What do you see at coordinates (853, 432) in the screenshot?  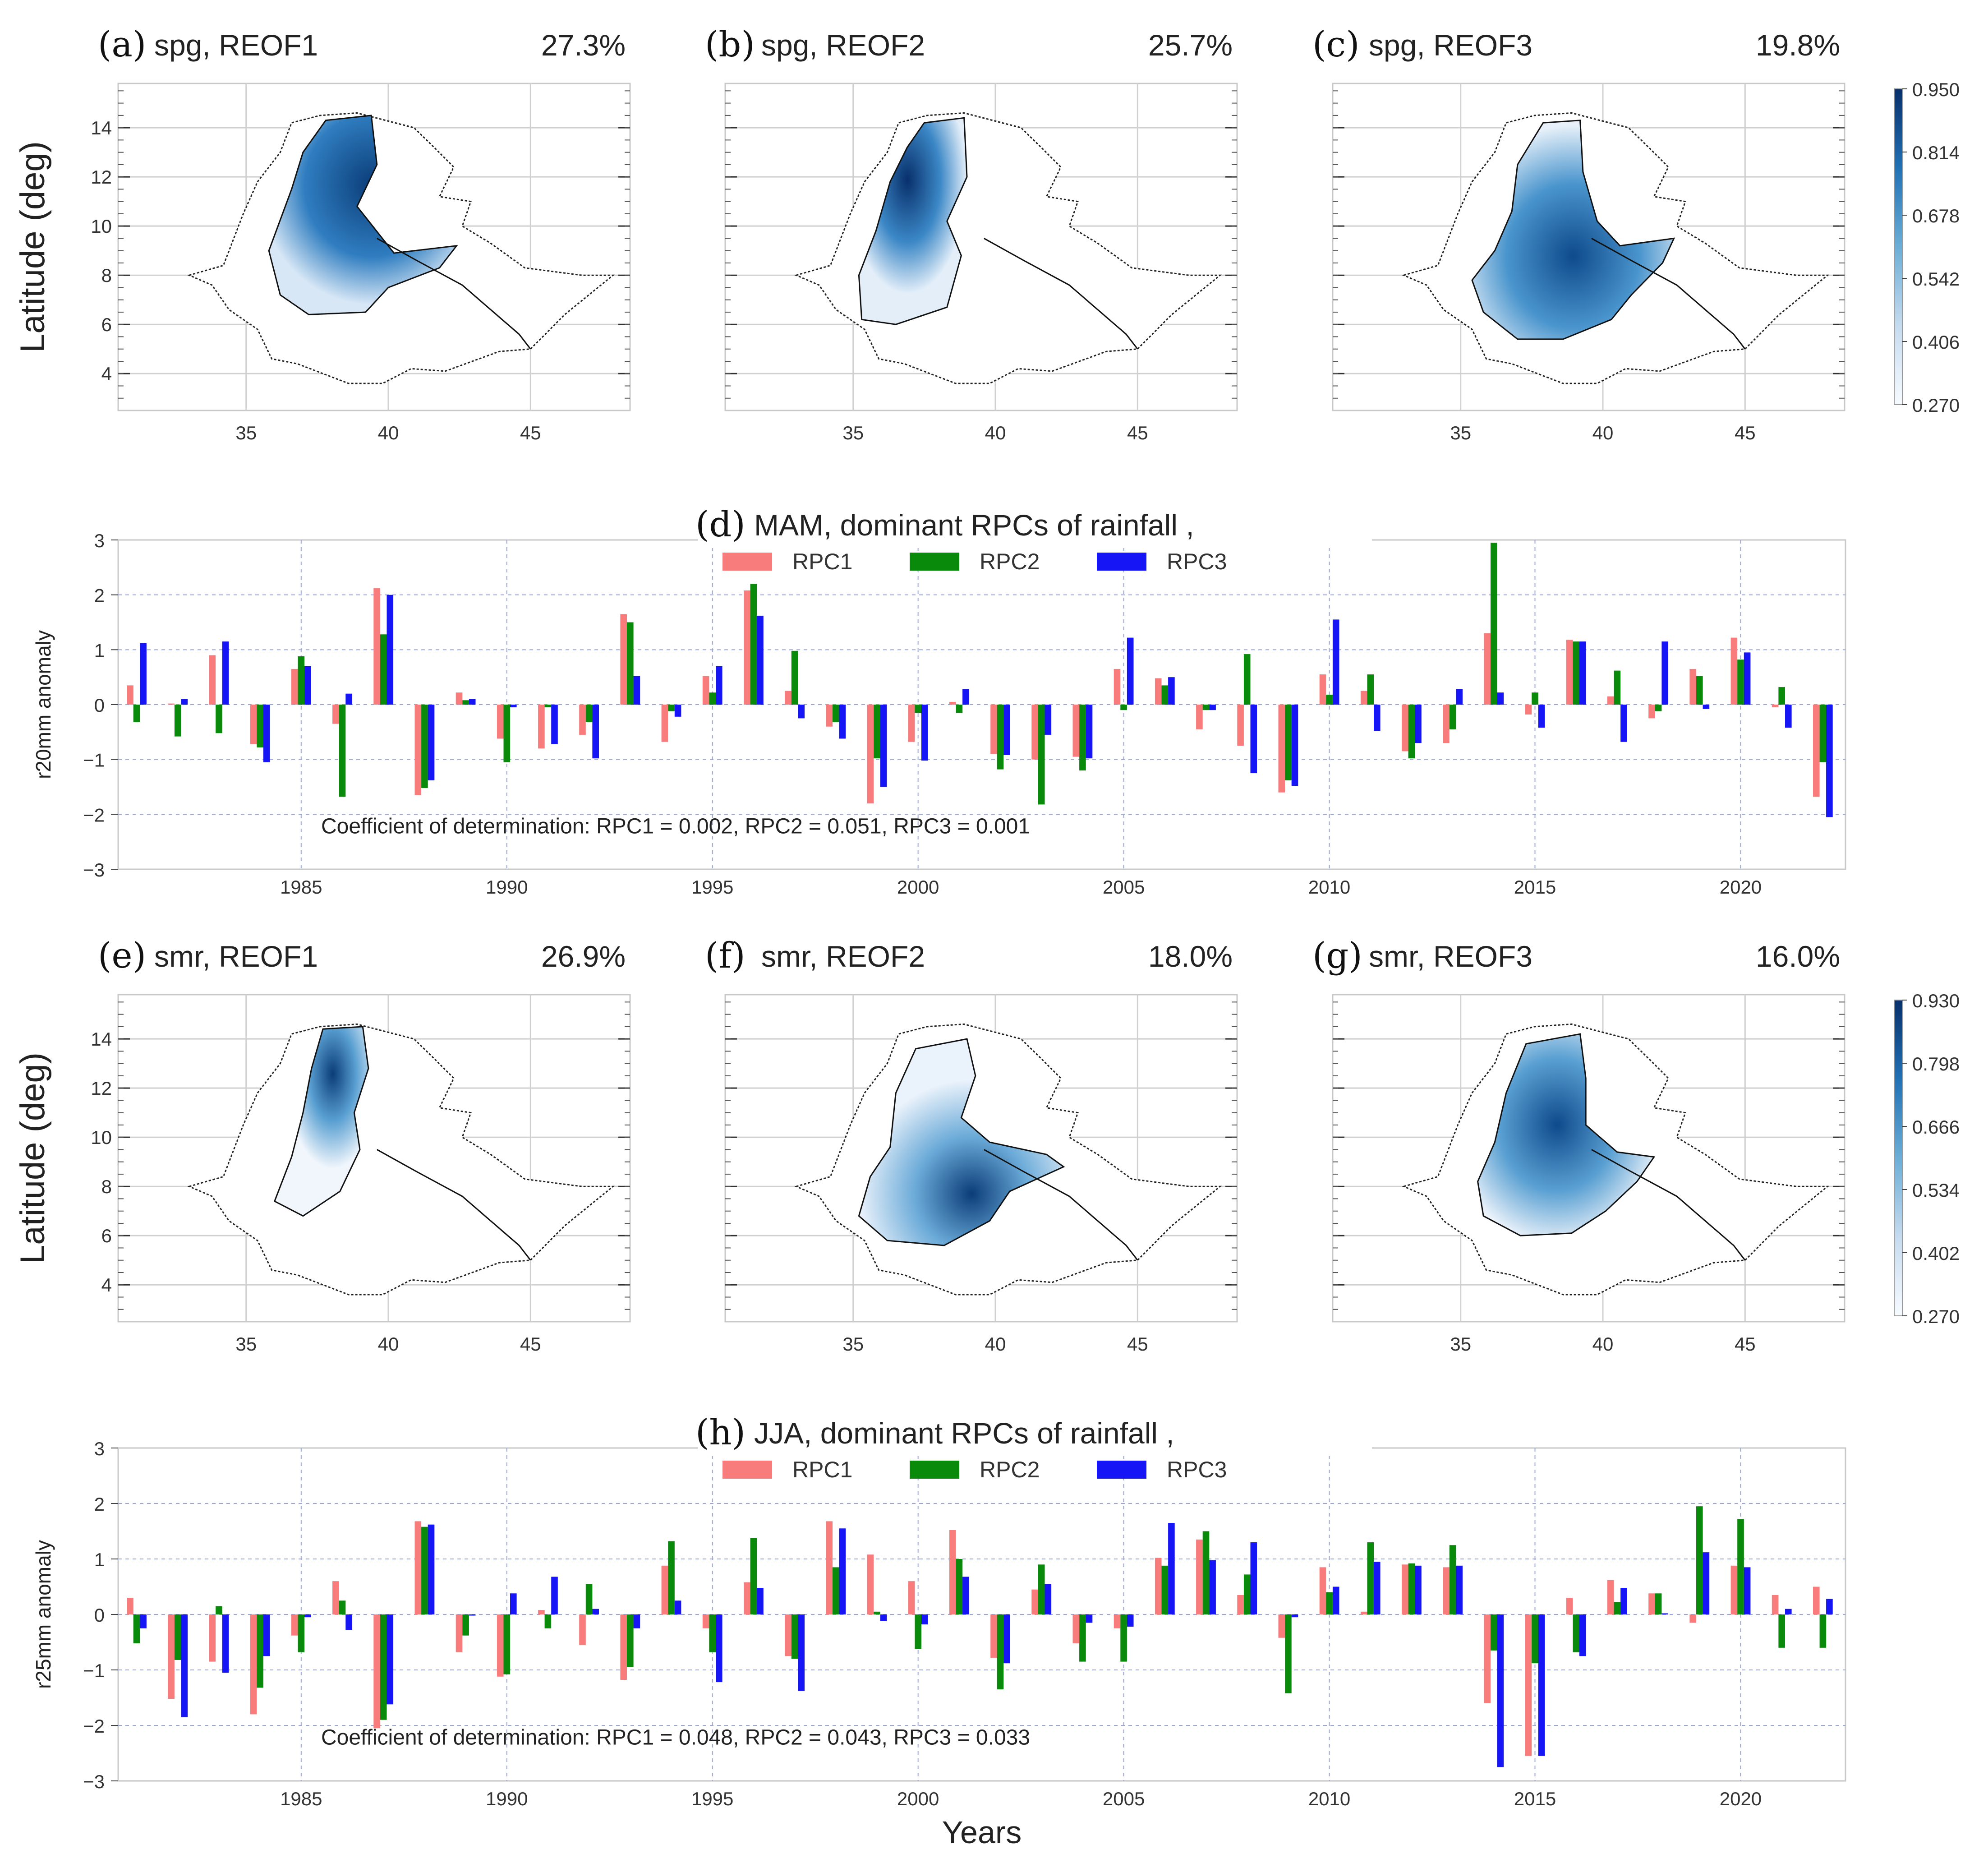 I see `map-xtick-label: 35` at bounding box center [853, 432].